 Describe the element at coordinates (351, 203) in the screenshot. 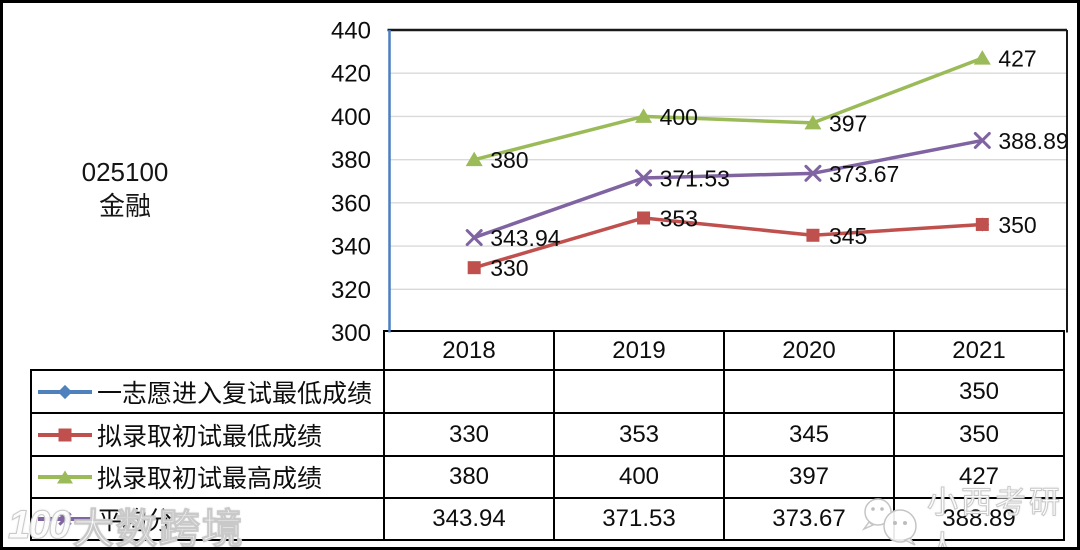

I see `svg-text: 360` at that location.